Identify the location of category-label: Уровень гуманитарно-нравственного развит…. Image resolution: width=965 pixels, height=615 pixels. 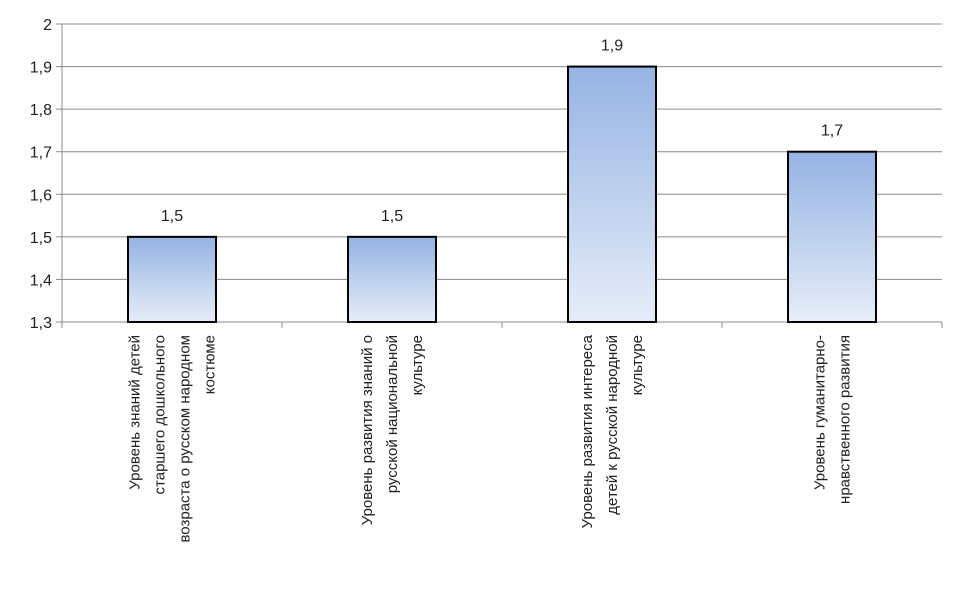
(833, 419).